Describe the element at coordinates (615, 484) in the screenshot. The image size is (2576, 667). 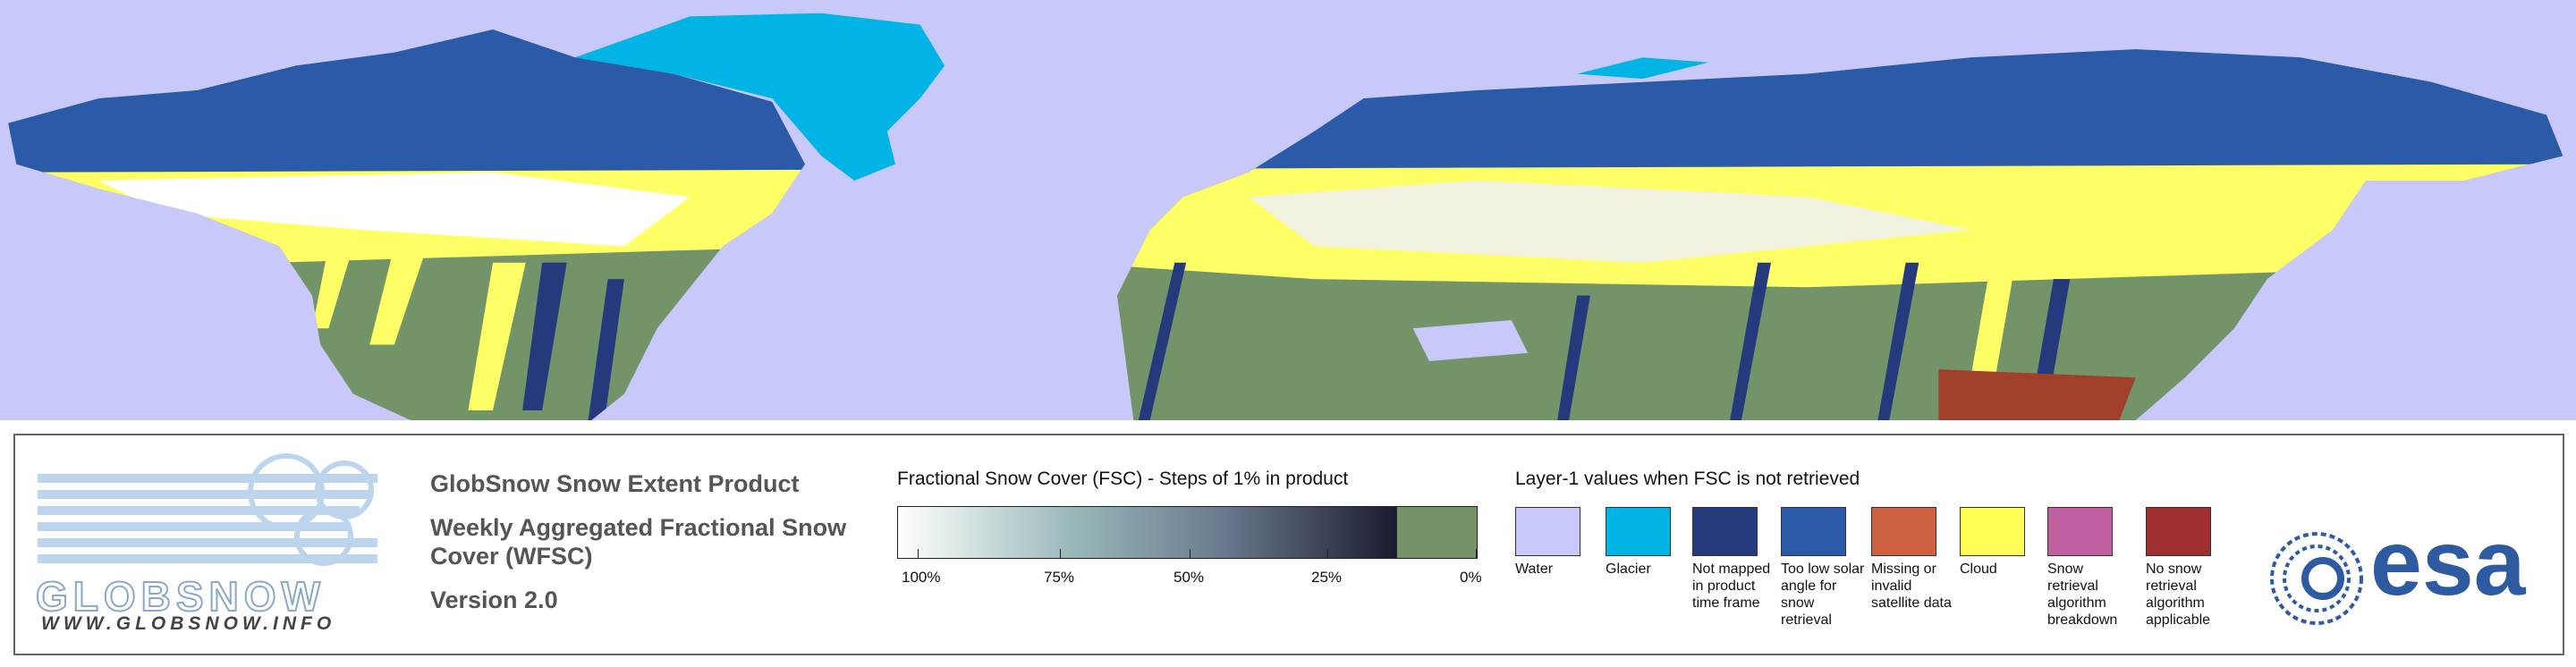
I see `product-title: GlobSnow Snow Extent Product` at that location.